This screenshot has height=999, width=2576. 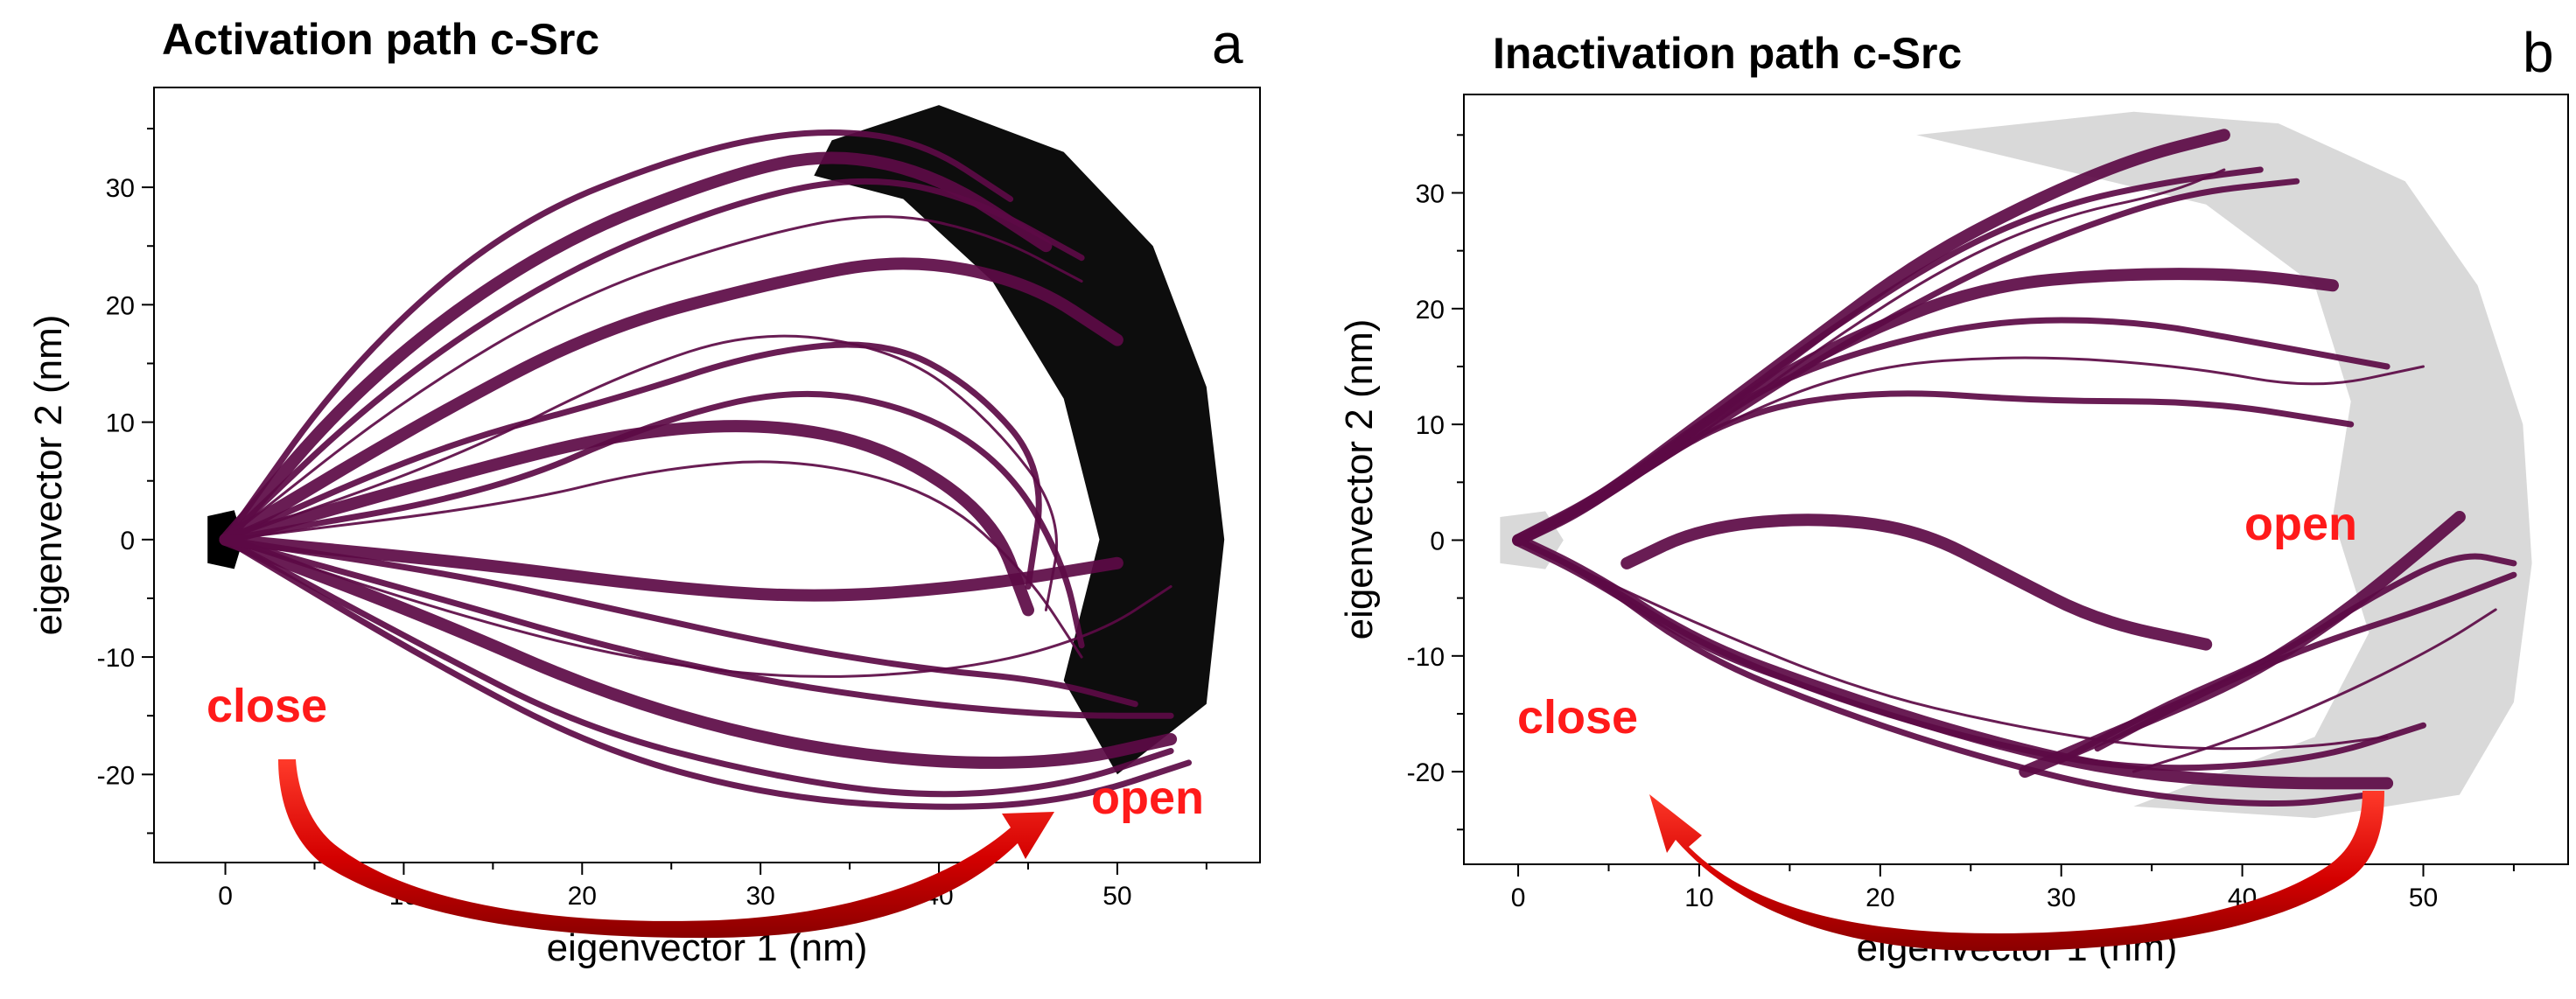 What do you see at coordinates (266, 706) in the screenshot?
I see `panel-a-close-label: close` at bounding box center [266, 706].